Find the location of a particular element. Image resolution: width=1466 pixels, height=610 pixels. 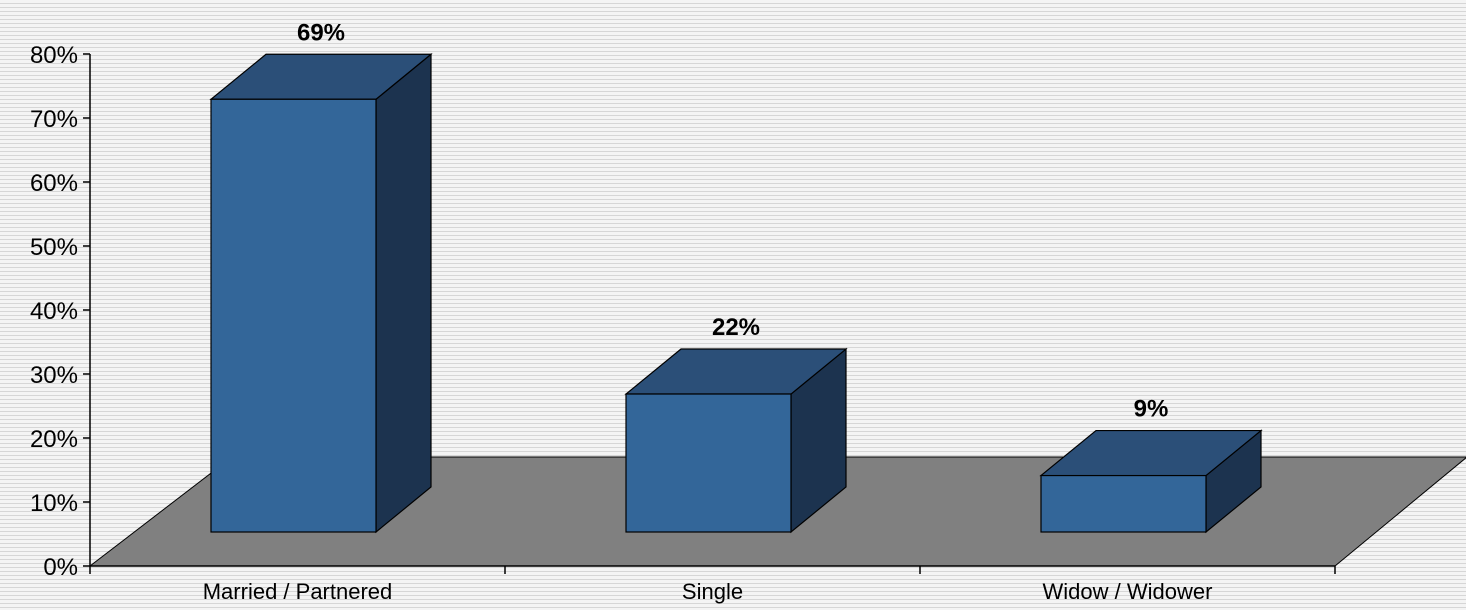

y-tick-label: 80% is located at coordinates (54, 55).